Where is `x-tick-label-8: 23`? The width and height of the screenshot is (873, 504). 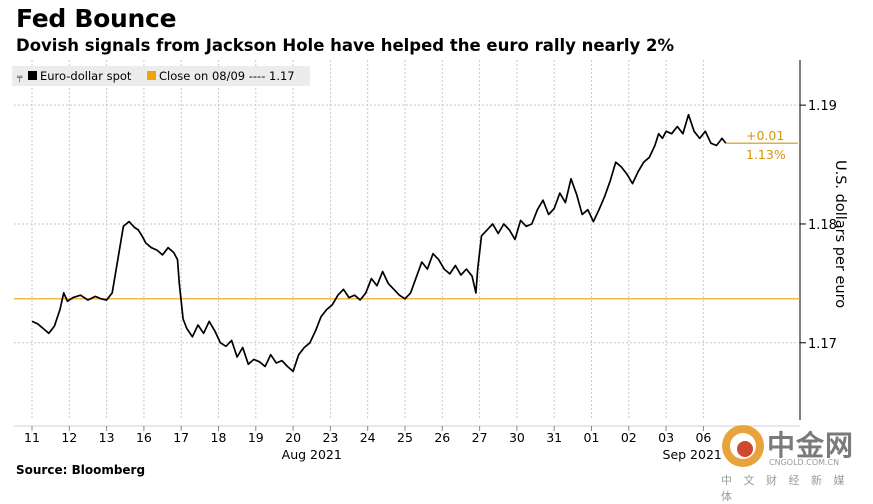
x-tick-label-8: 23 is located at coordinates (330, 437).